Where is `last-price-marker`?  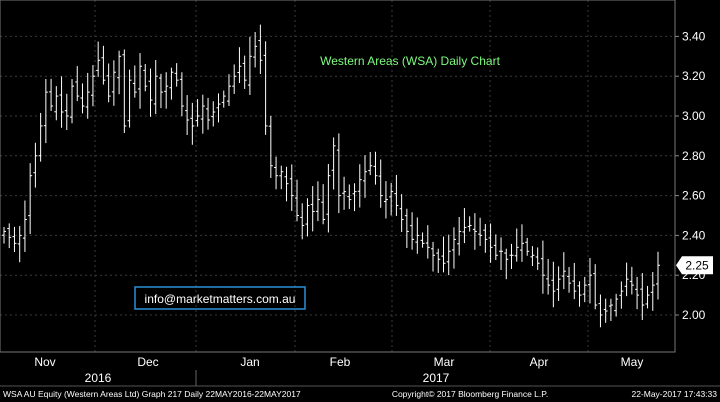
last-price-marker is located at coordinates (694, 265).